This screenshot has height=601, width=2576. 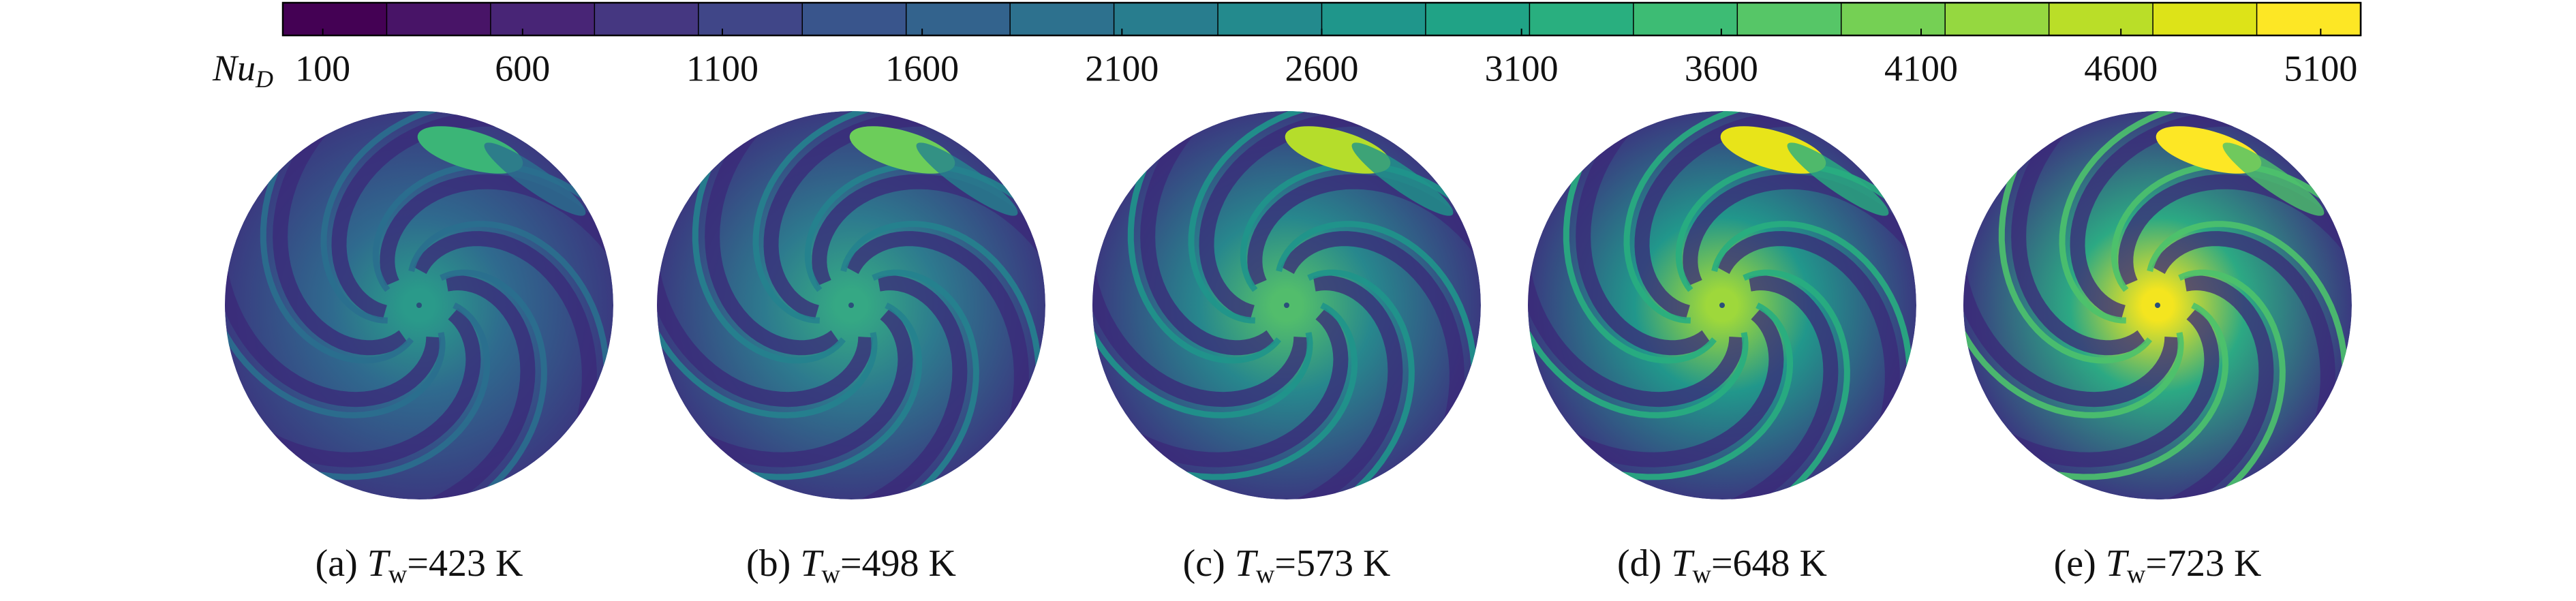 I want to click on colorbar-tick-label: 4100, so click(x=1921, y=69).